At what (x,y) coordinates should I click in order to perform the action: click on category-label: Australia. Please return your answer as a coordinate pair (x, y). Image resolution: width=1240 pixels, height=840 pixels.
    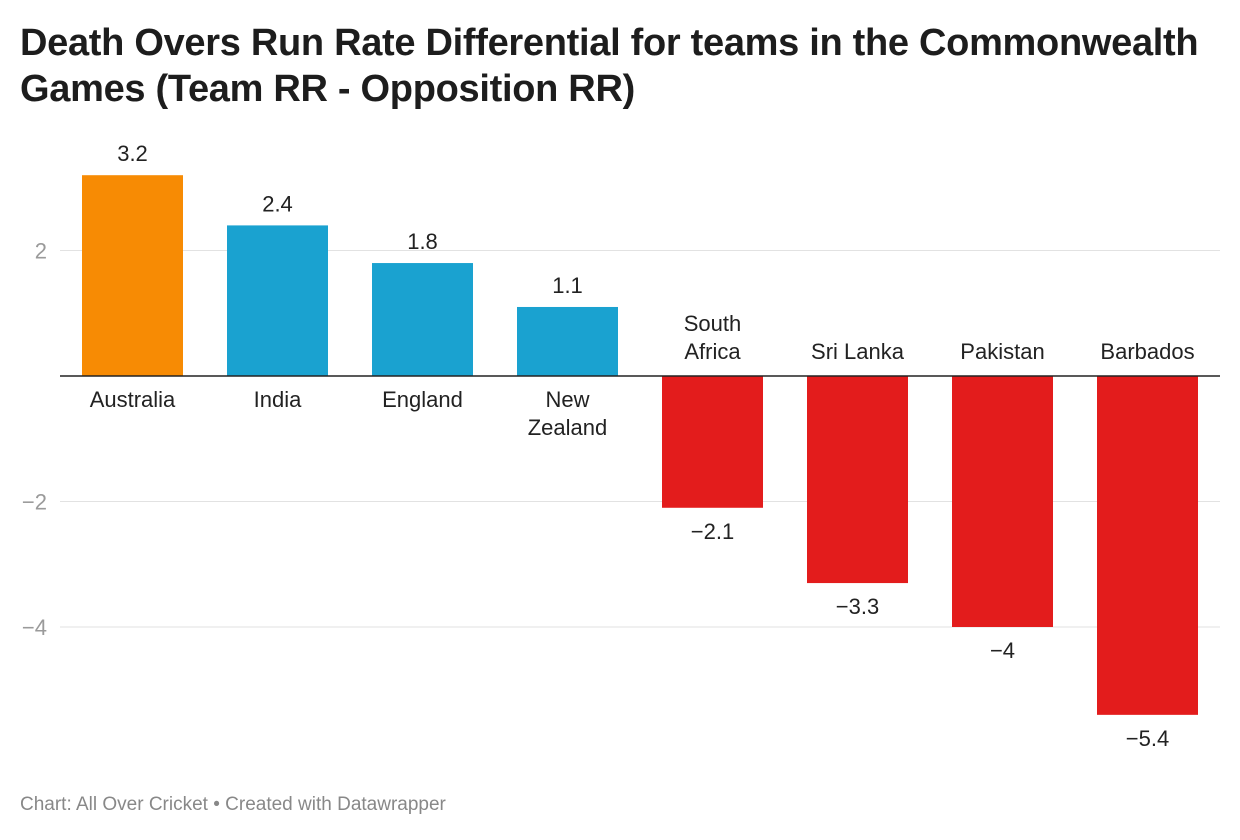
    Looking at the image, I should click on (133, 399).